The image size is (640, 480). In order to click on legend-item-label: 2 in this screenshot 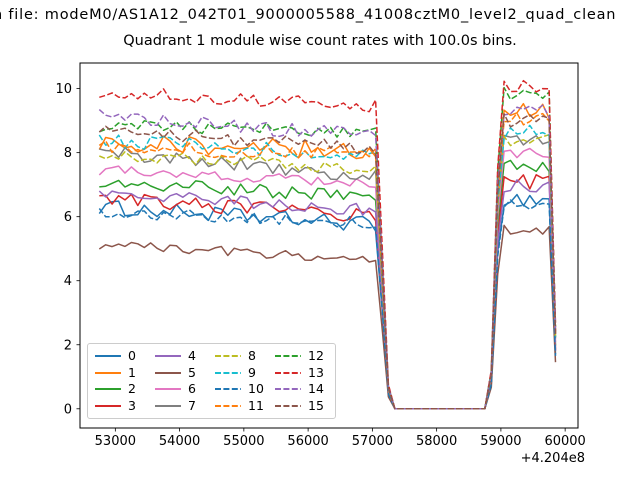, I will do `click(132, 388)`.